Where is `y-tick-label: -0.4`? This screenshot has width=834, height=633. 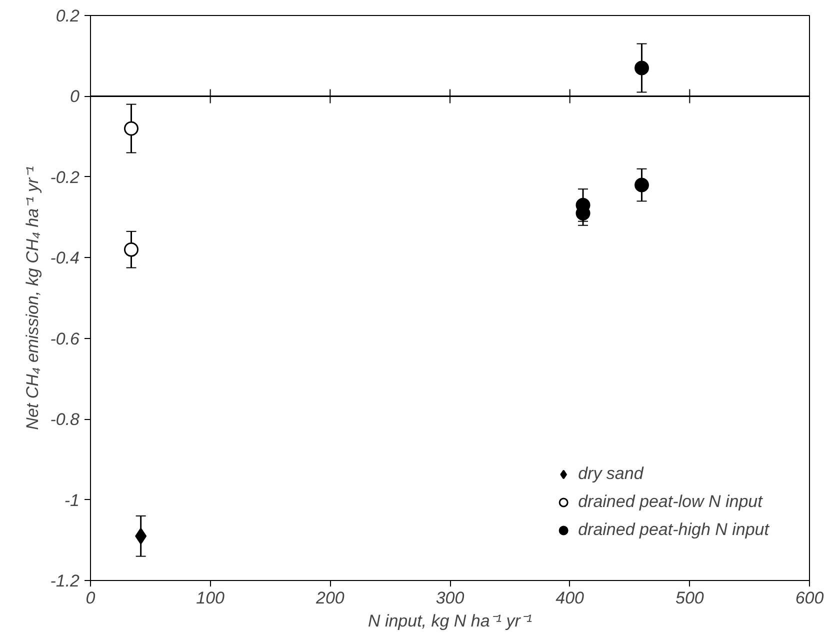
y-tick-label: -0.4 is located at coordinates (65, 258).